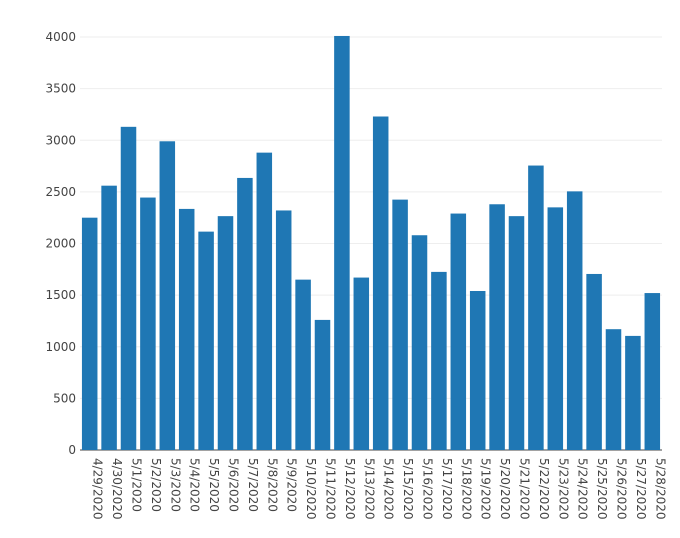 The width and height of the screenshot is (680, 538). I want to click on y-tick-label: 2000, so click(60, 244).